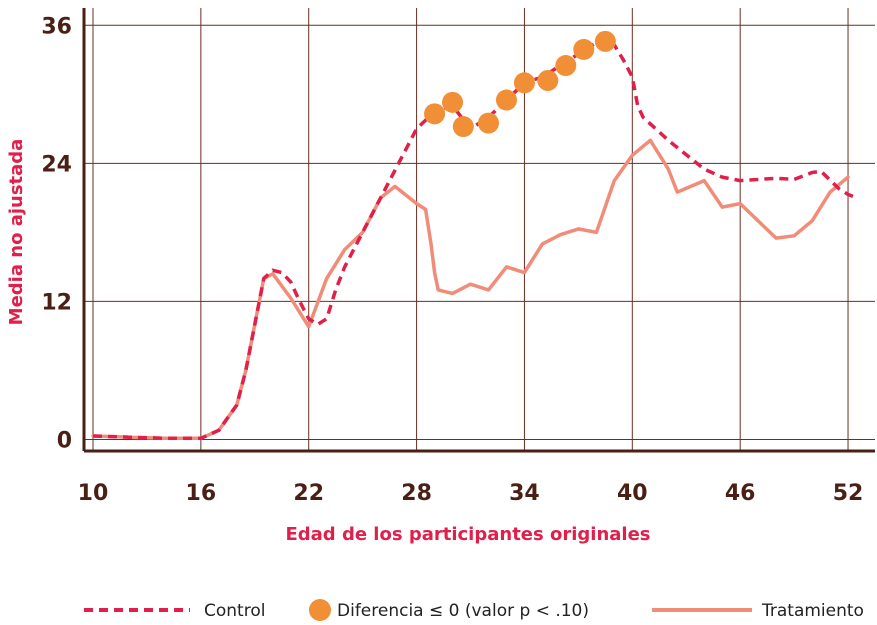 The image size is (877, 625). Describe the element at coordinates (320, 610) in the screenshot. I see `legend-marker-swatch` at that location.